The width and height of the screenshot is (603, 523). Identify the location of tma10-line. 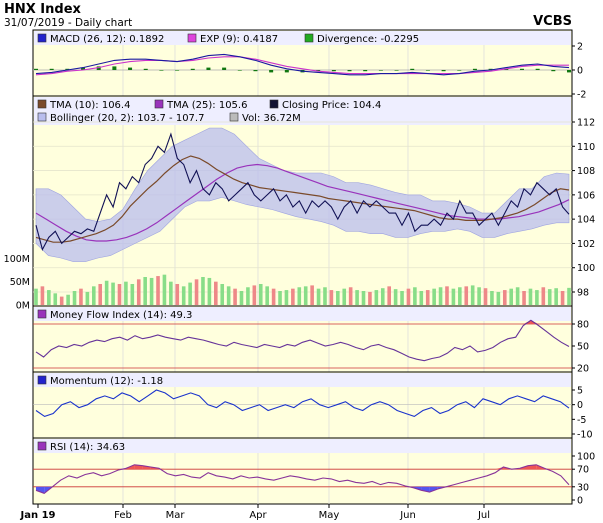
(302, 199).